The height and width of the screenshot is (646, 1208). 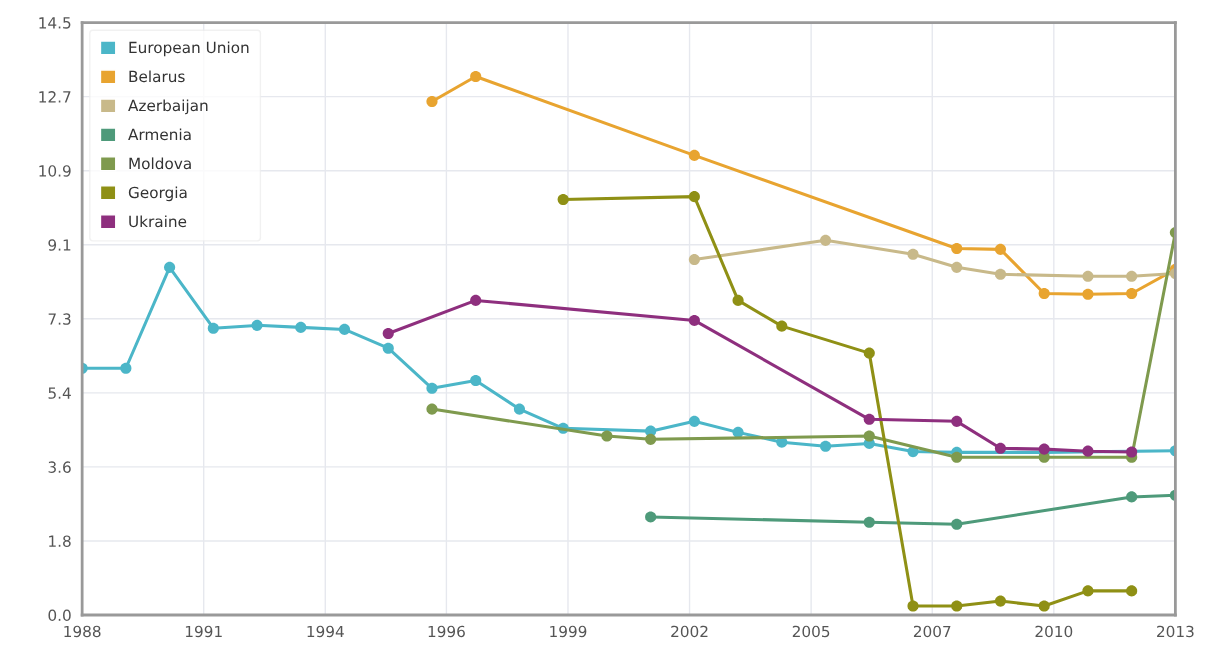 I want to click on y-tick-label: 1.8, so click(x=60, y=541).